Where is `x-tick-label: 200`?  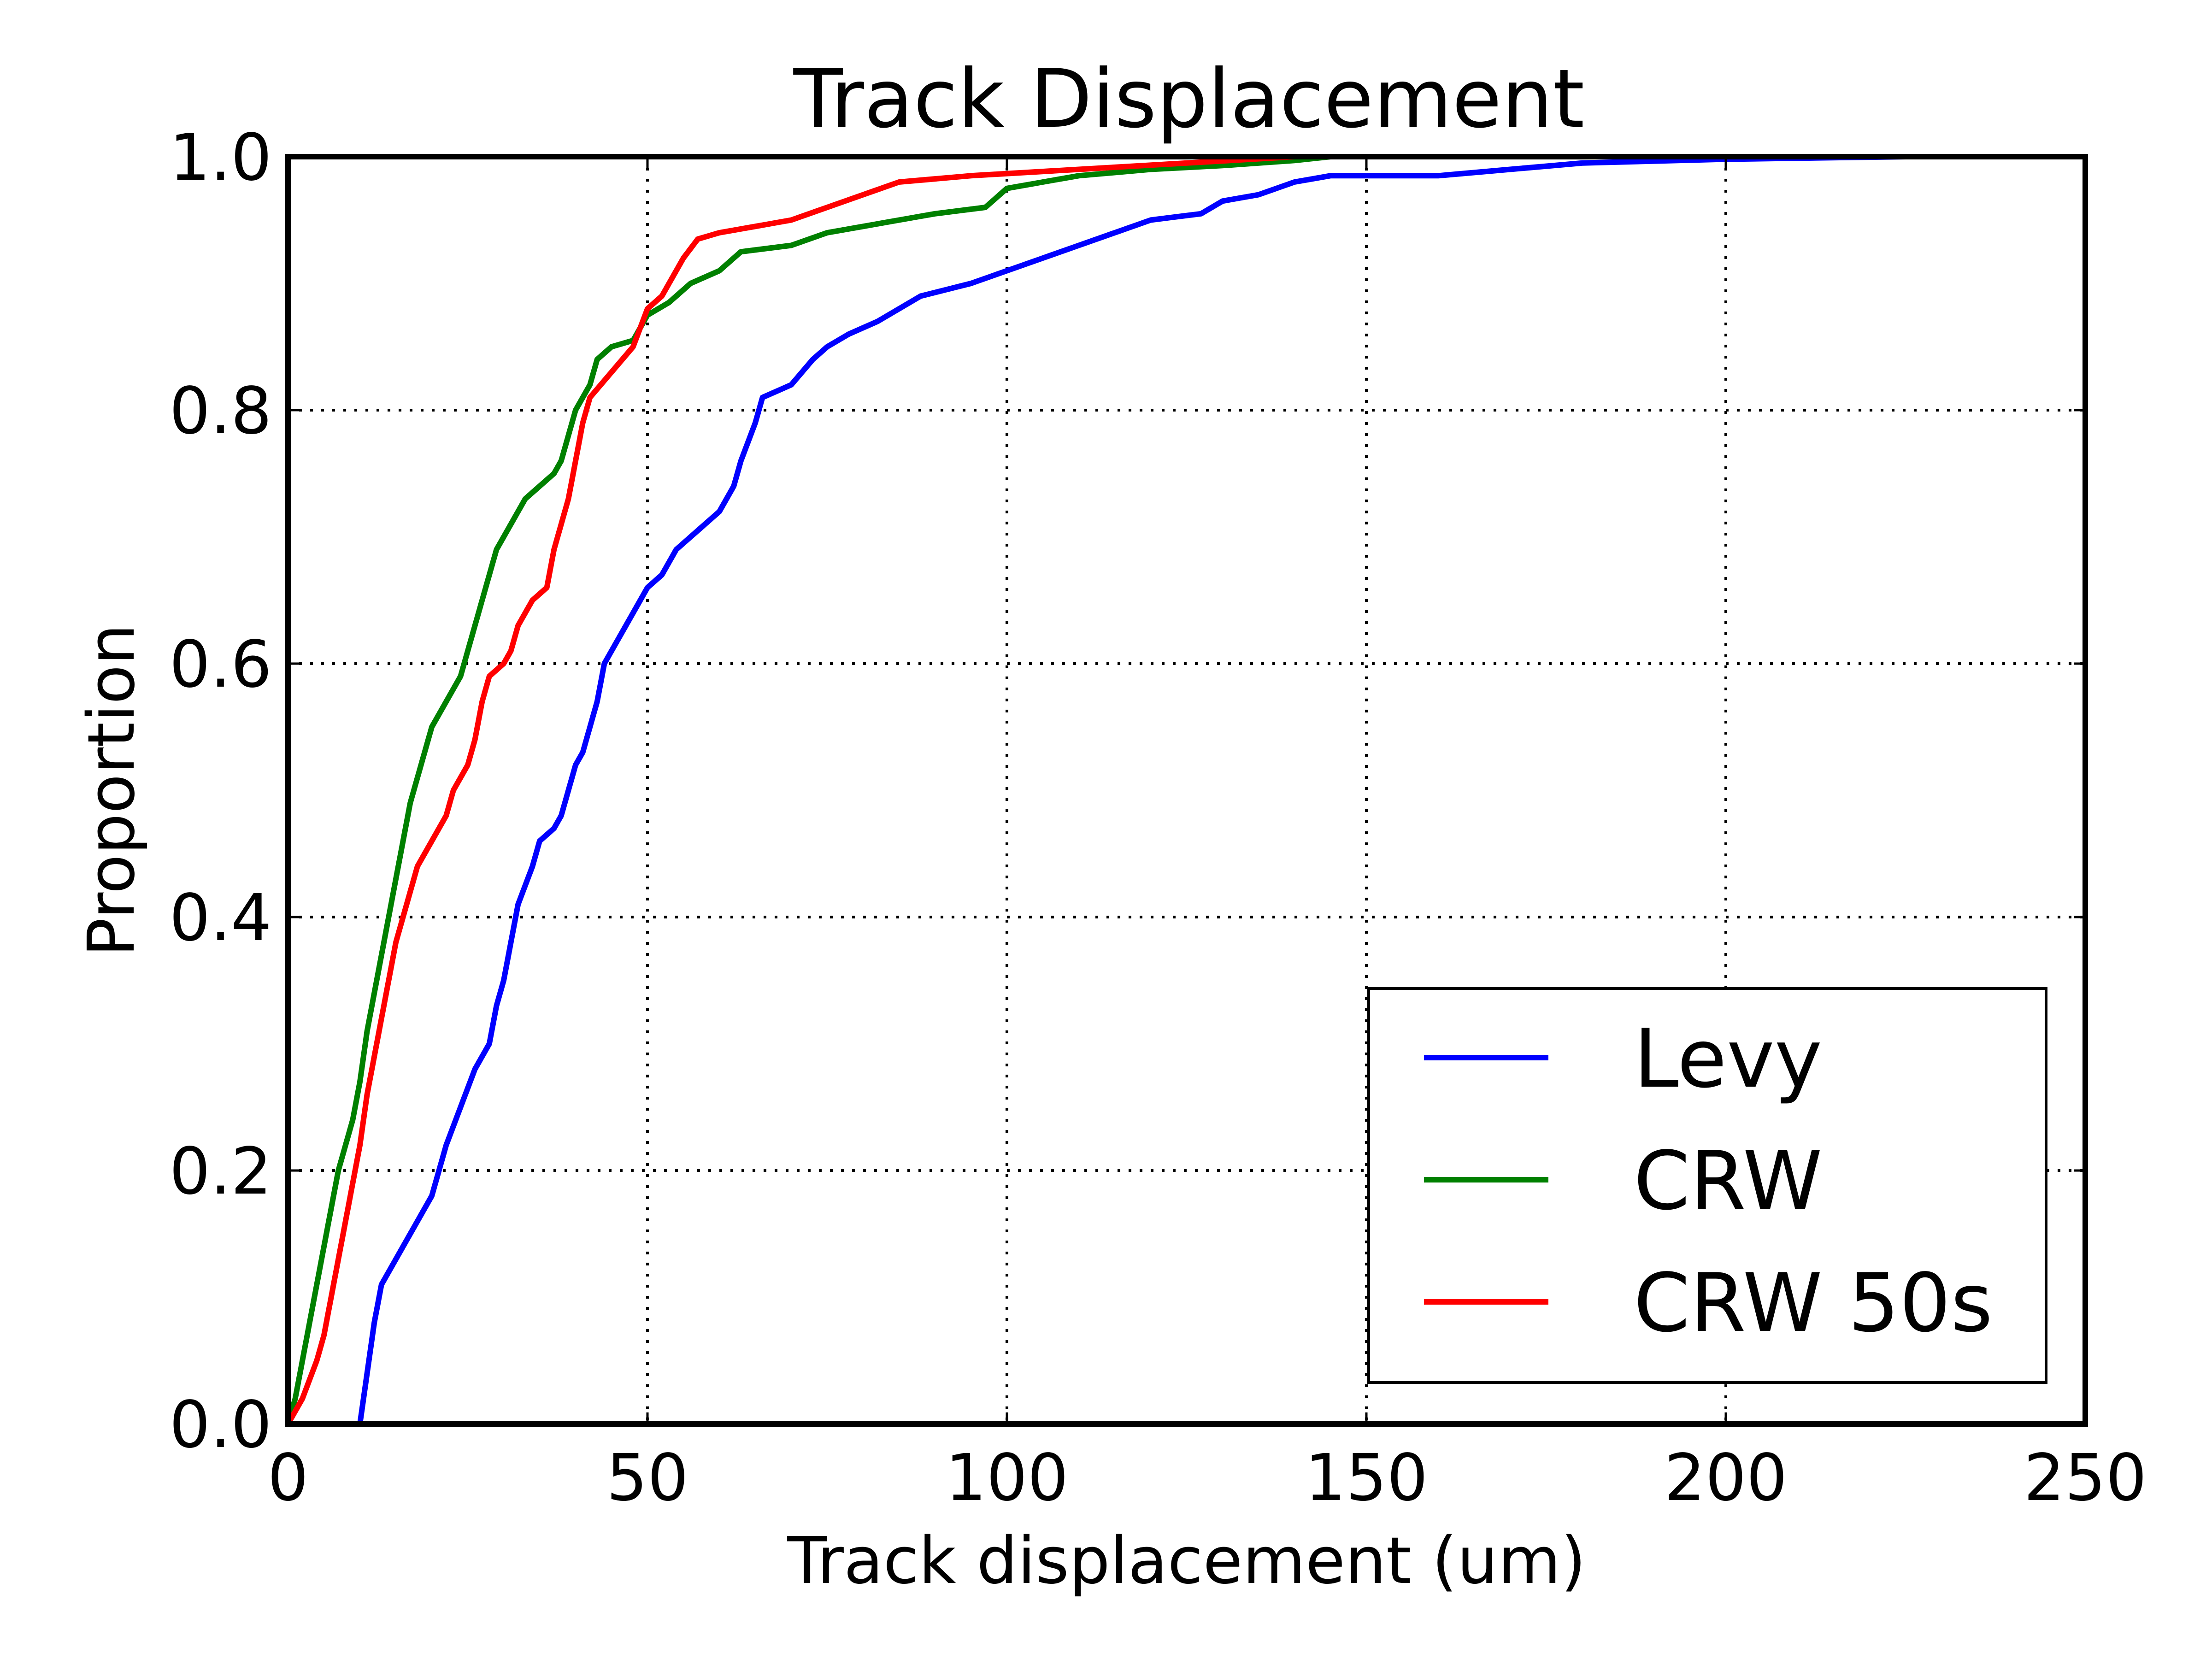
x-tick-label: 200 is located at coordinates (1725, 1478).